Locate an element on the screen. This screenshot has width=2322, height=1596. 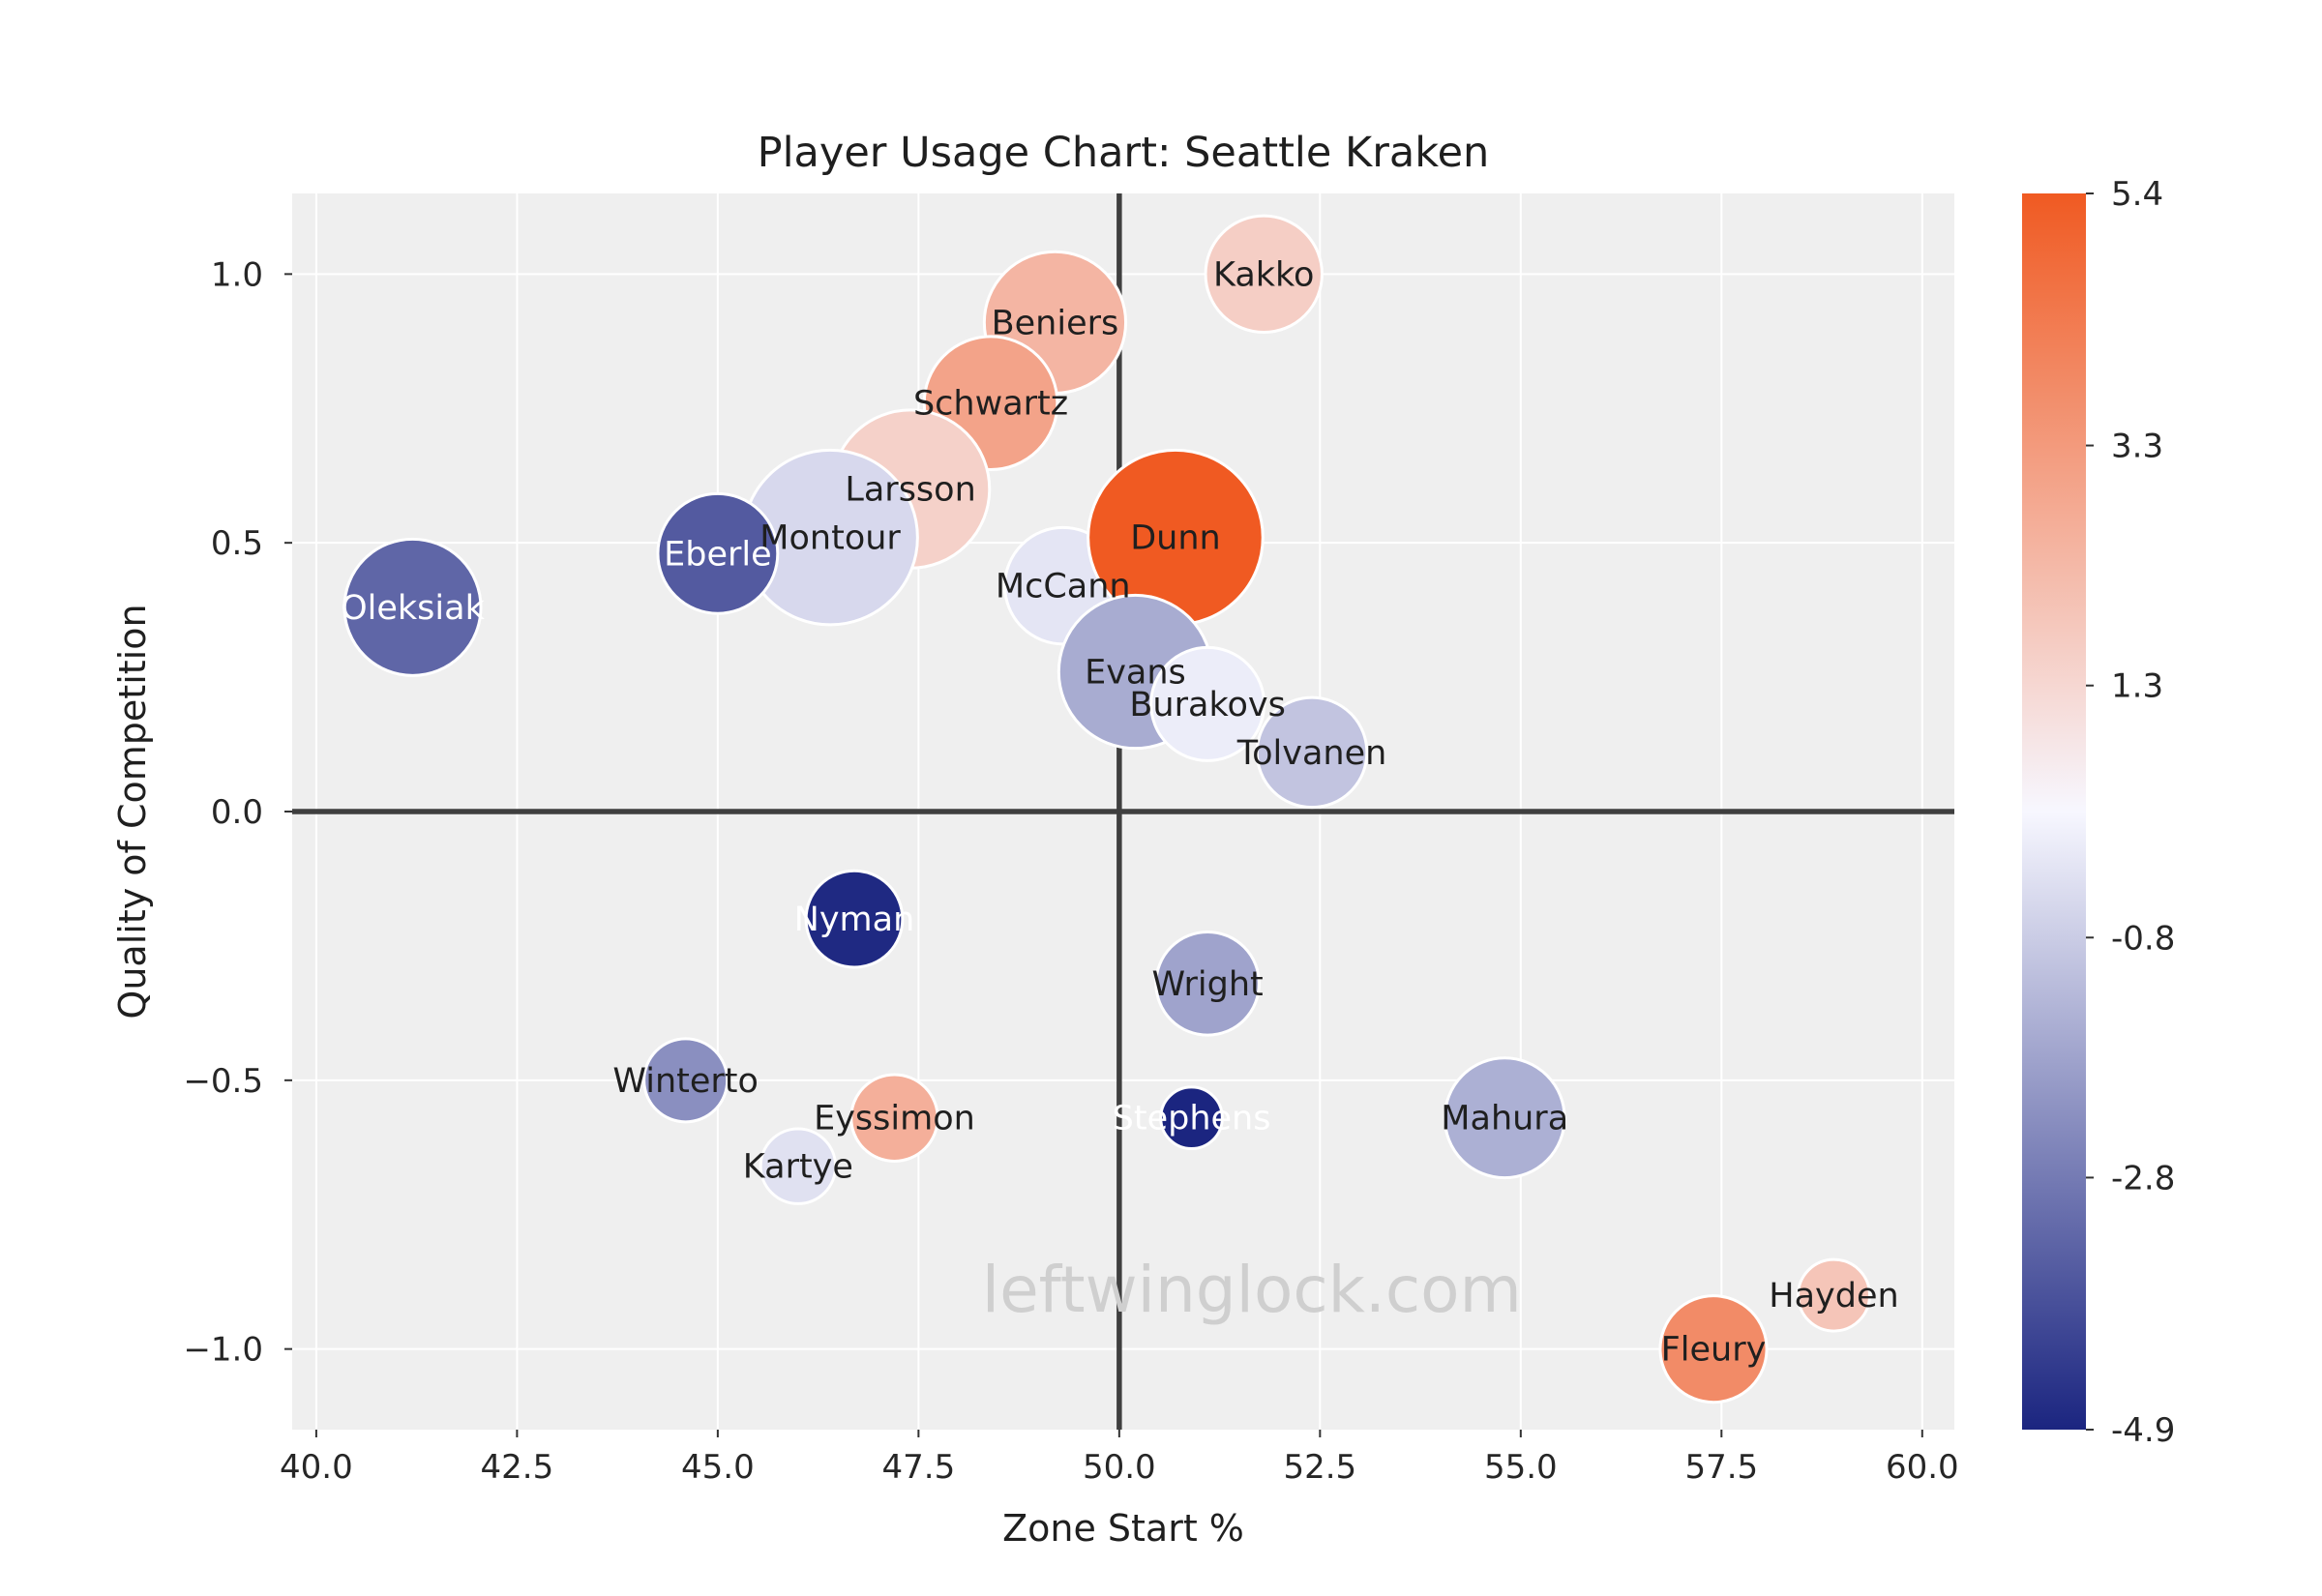
y-axis-label: Quality of Competition is located at coordinates (132, 811).